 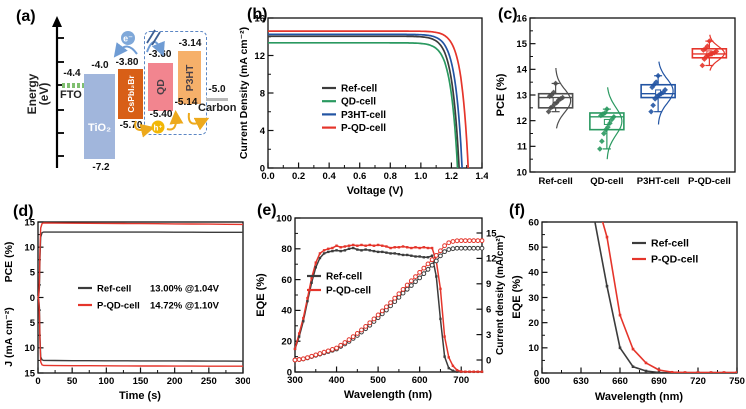 What do you see at coordinates (658, 181) in the screenshot?
I see `category-label: P3HT-cell` at bounding box center [658, 181].